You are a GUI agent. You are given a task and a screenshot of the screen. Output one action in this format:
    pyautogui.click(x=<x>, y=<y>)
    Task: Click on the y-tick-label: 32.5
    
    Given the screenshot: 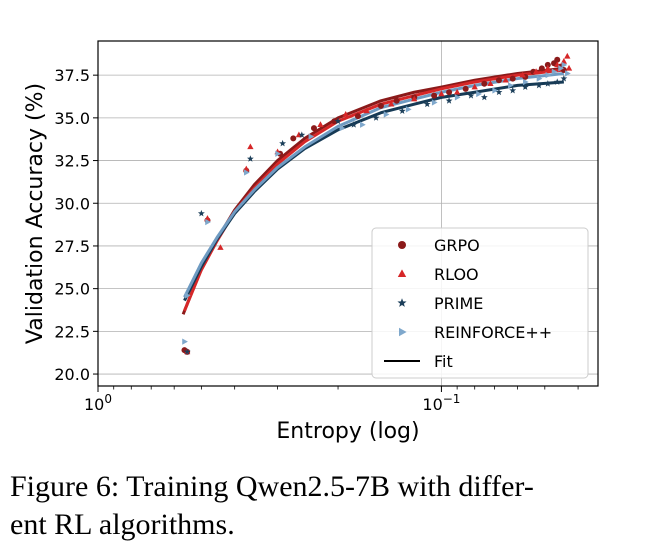 What is the action you would take?
    pyautogui.click(x=72, y=161)
    